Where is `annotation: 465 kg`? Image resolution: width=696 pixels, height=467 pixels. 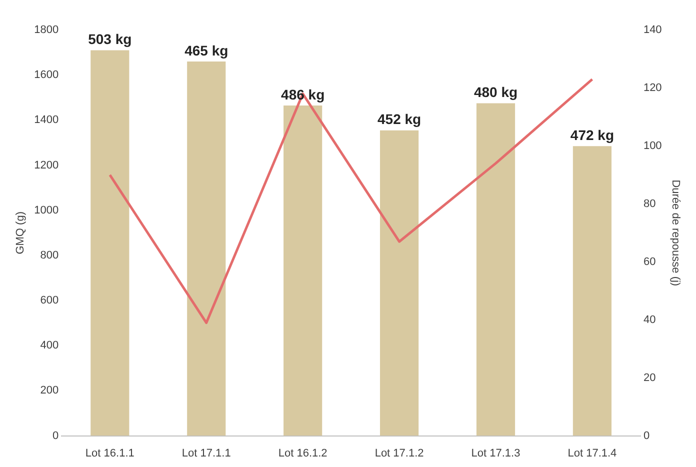 annotation: 465 kg is located at coordinates (206, 50).